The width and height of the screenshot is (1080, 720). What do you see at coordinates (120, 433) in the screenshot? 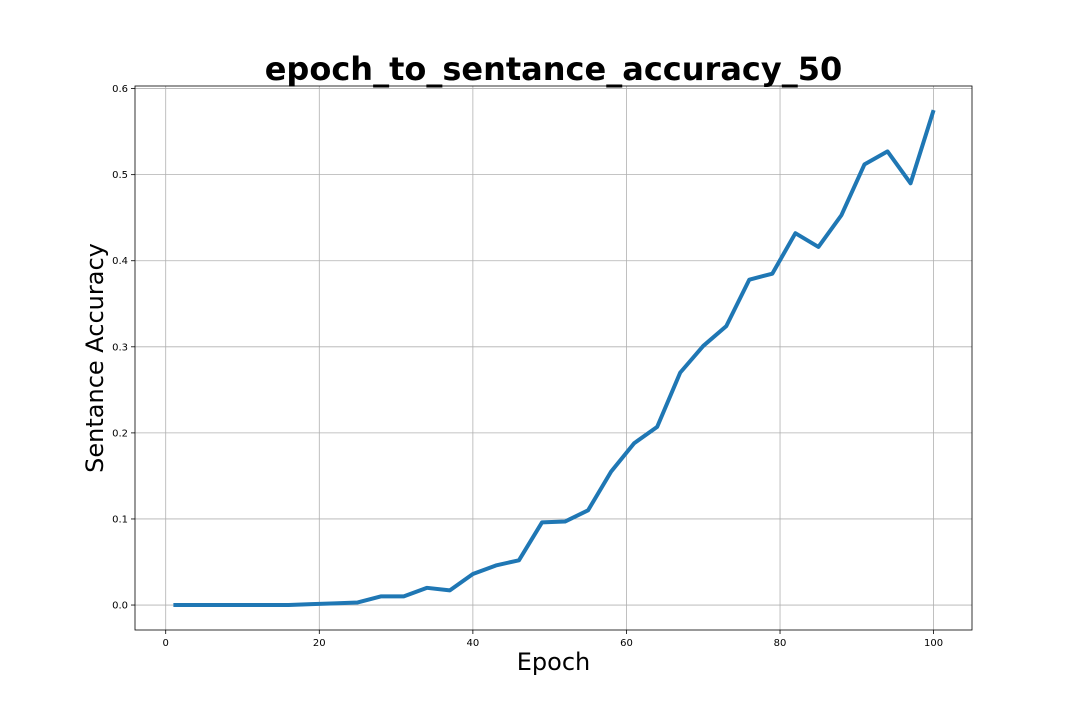
I see `y-tick-label: 0.2` at bounding box center [120, 433].